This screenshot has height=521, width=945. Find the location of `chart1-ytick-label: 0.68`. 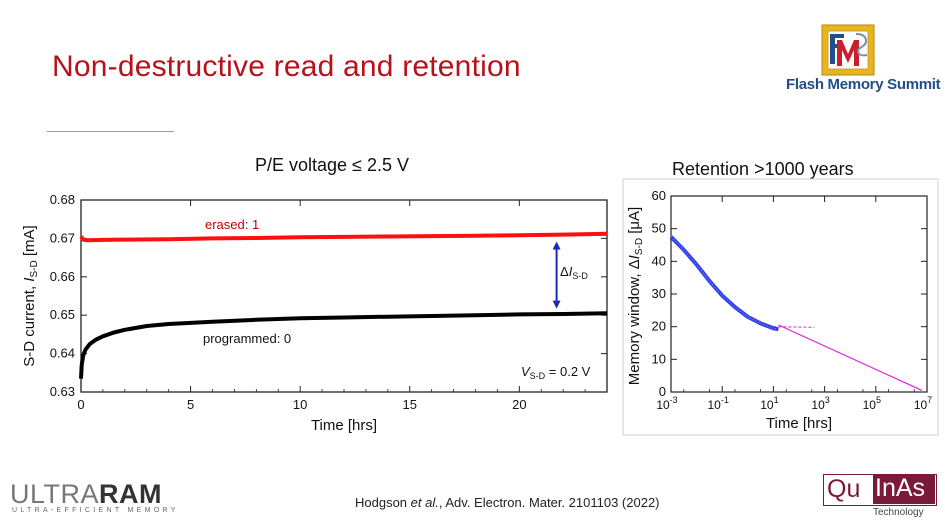

chart1-ytick-label: 0.68 is located at coordinates (62, 199).